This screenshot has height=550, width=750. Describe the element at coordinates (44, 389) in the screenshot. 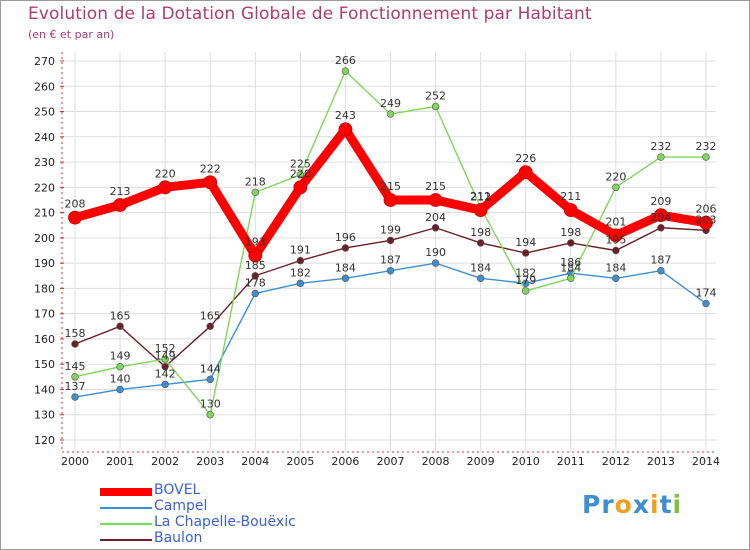

I see `y-tick-label: 140` at that location.